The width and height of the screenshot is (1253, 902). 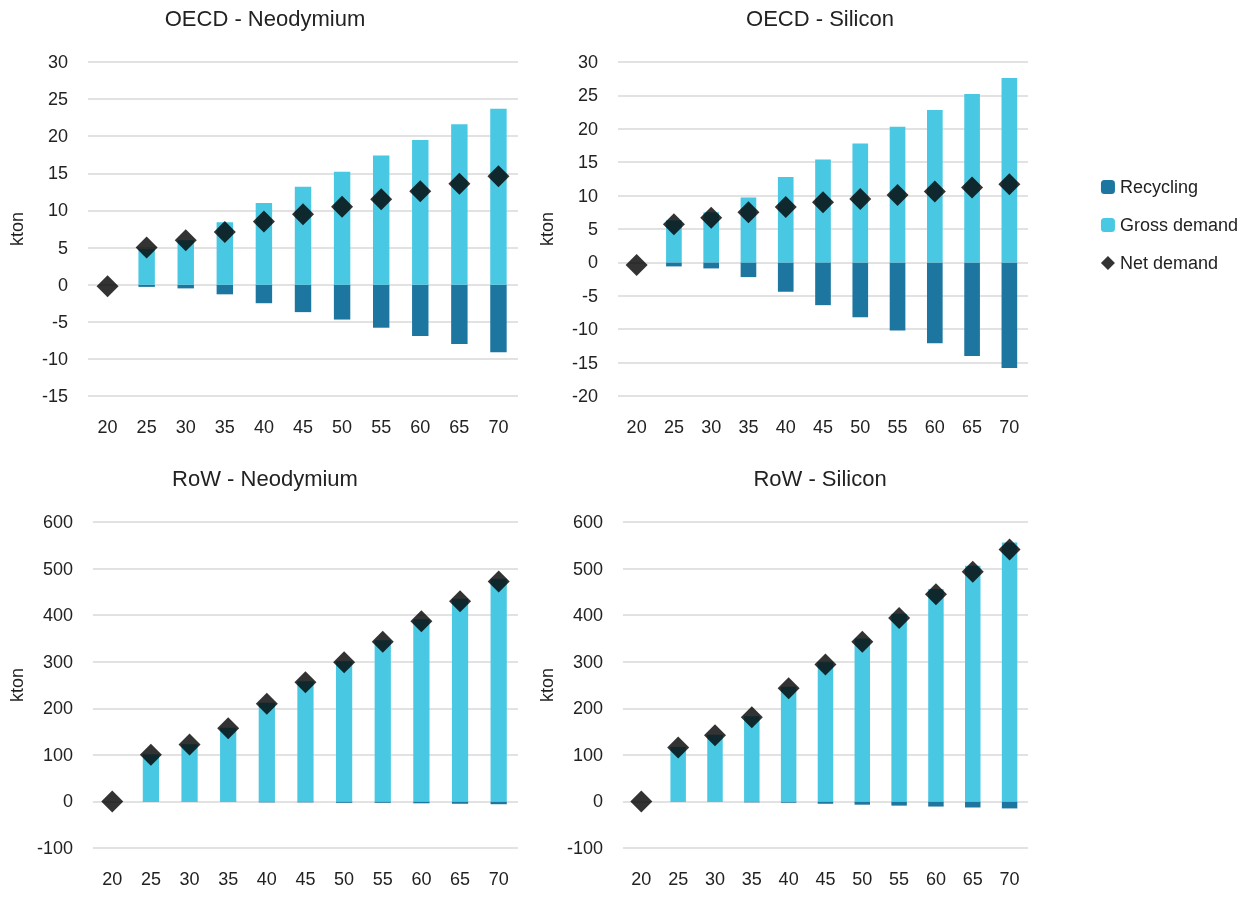 What do you see at coordinates (592, 229) in the screenshot?
I see `y-tick-label: 5` at bounding box center [592, 229].